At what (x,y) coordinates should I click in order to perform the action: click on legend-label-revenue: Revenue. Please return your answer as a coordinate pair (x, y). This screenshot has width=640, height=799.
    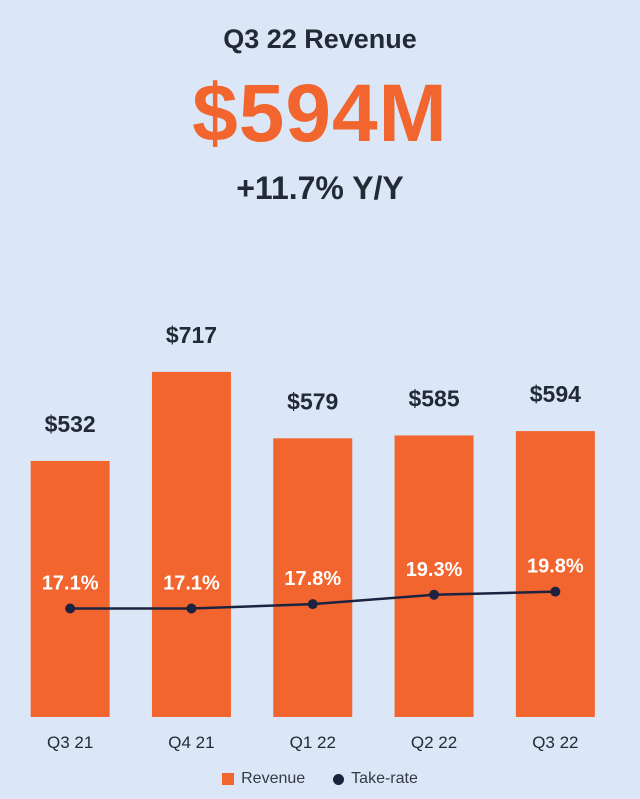
    Looking at the image, I should click on (273, 778).